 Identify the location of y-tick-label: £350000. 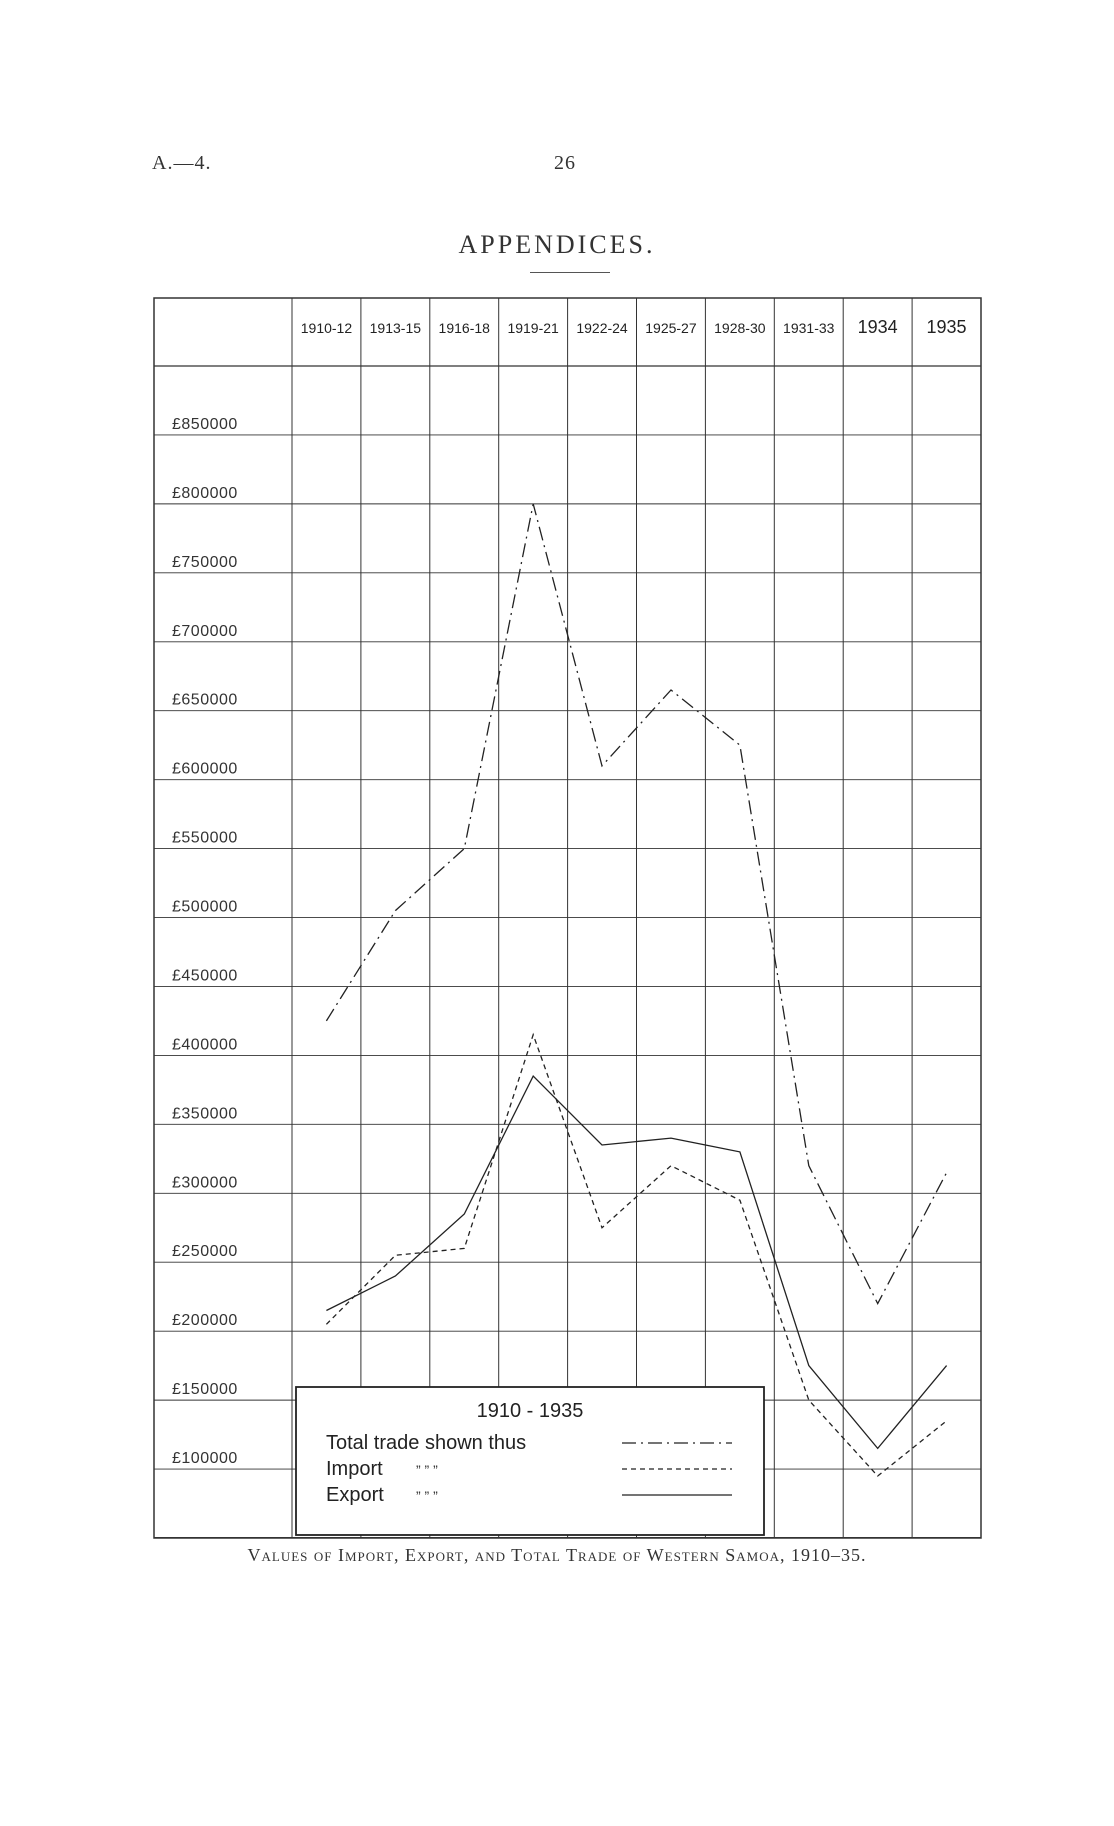
(205, 1113).